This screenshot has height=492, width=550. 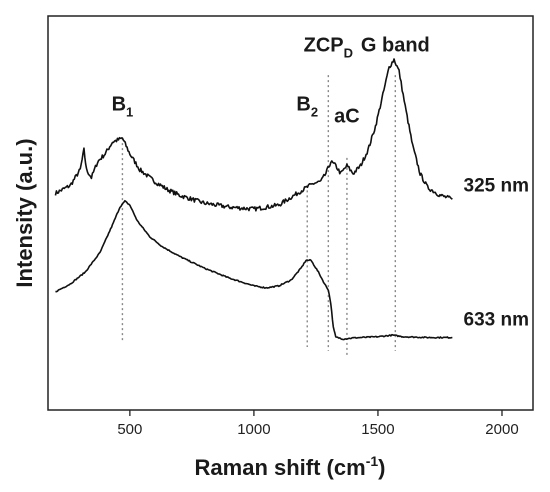 What do you see at coordinates (348, 52) in the screenshot?
I see `peak-label-sub: D` at bounding box center [348, 52].